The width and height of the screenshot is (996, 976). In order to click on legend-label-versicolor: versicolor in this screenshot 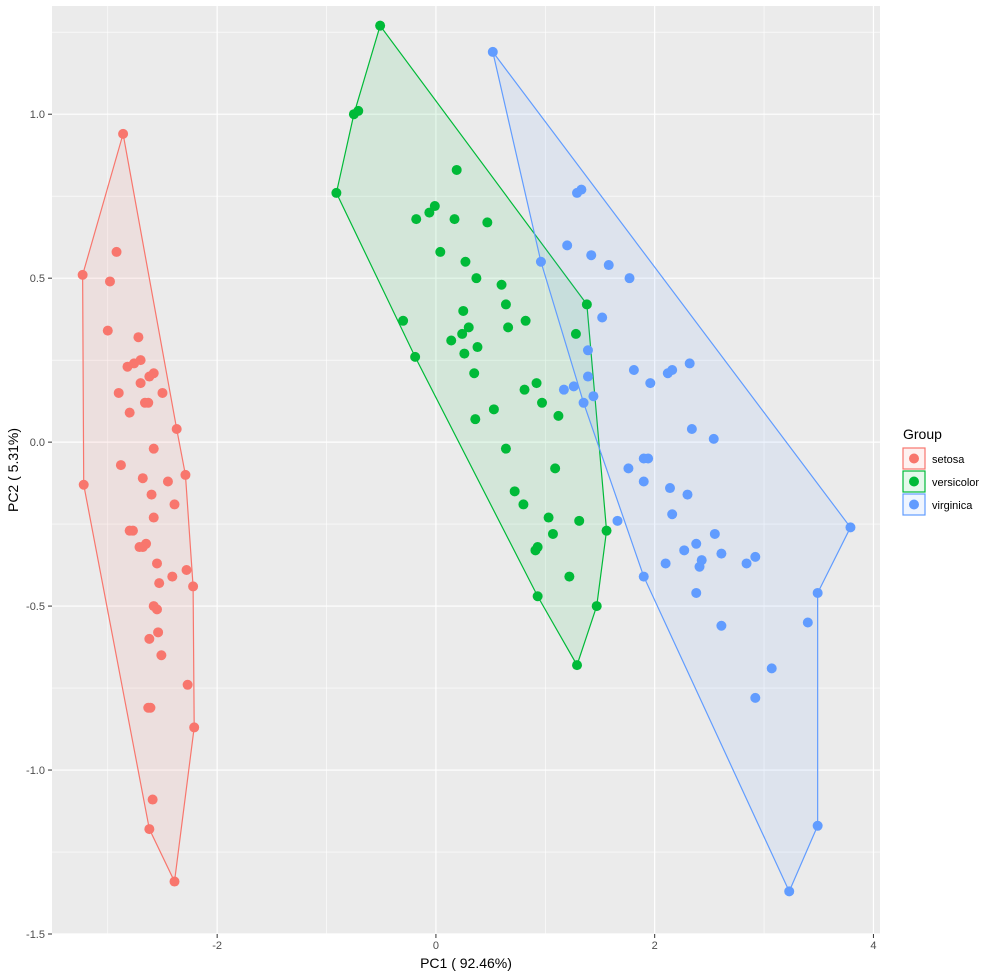, I will do `click(955, 483)`.